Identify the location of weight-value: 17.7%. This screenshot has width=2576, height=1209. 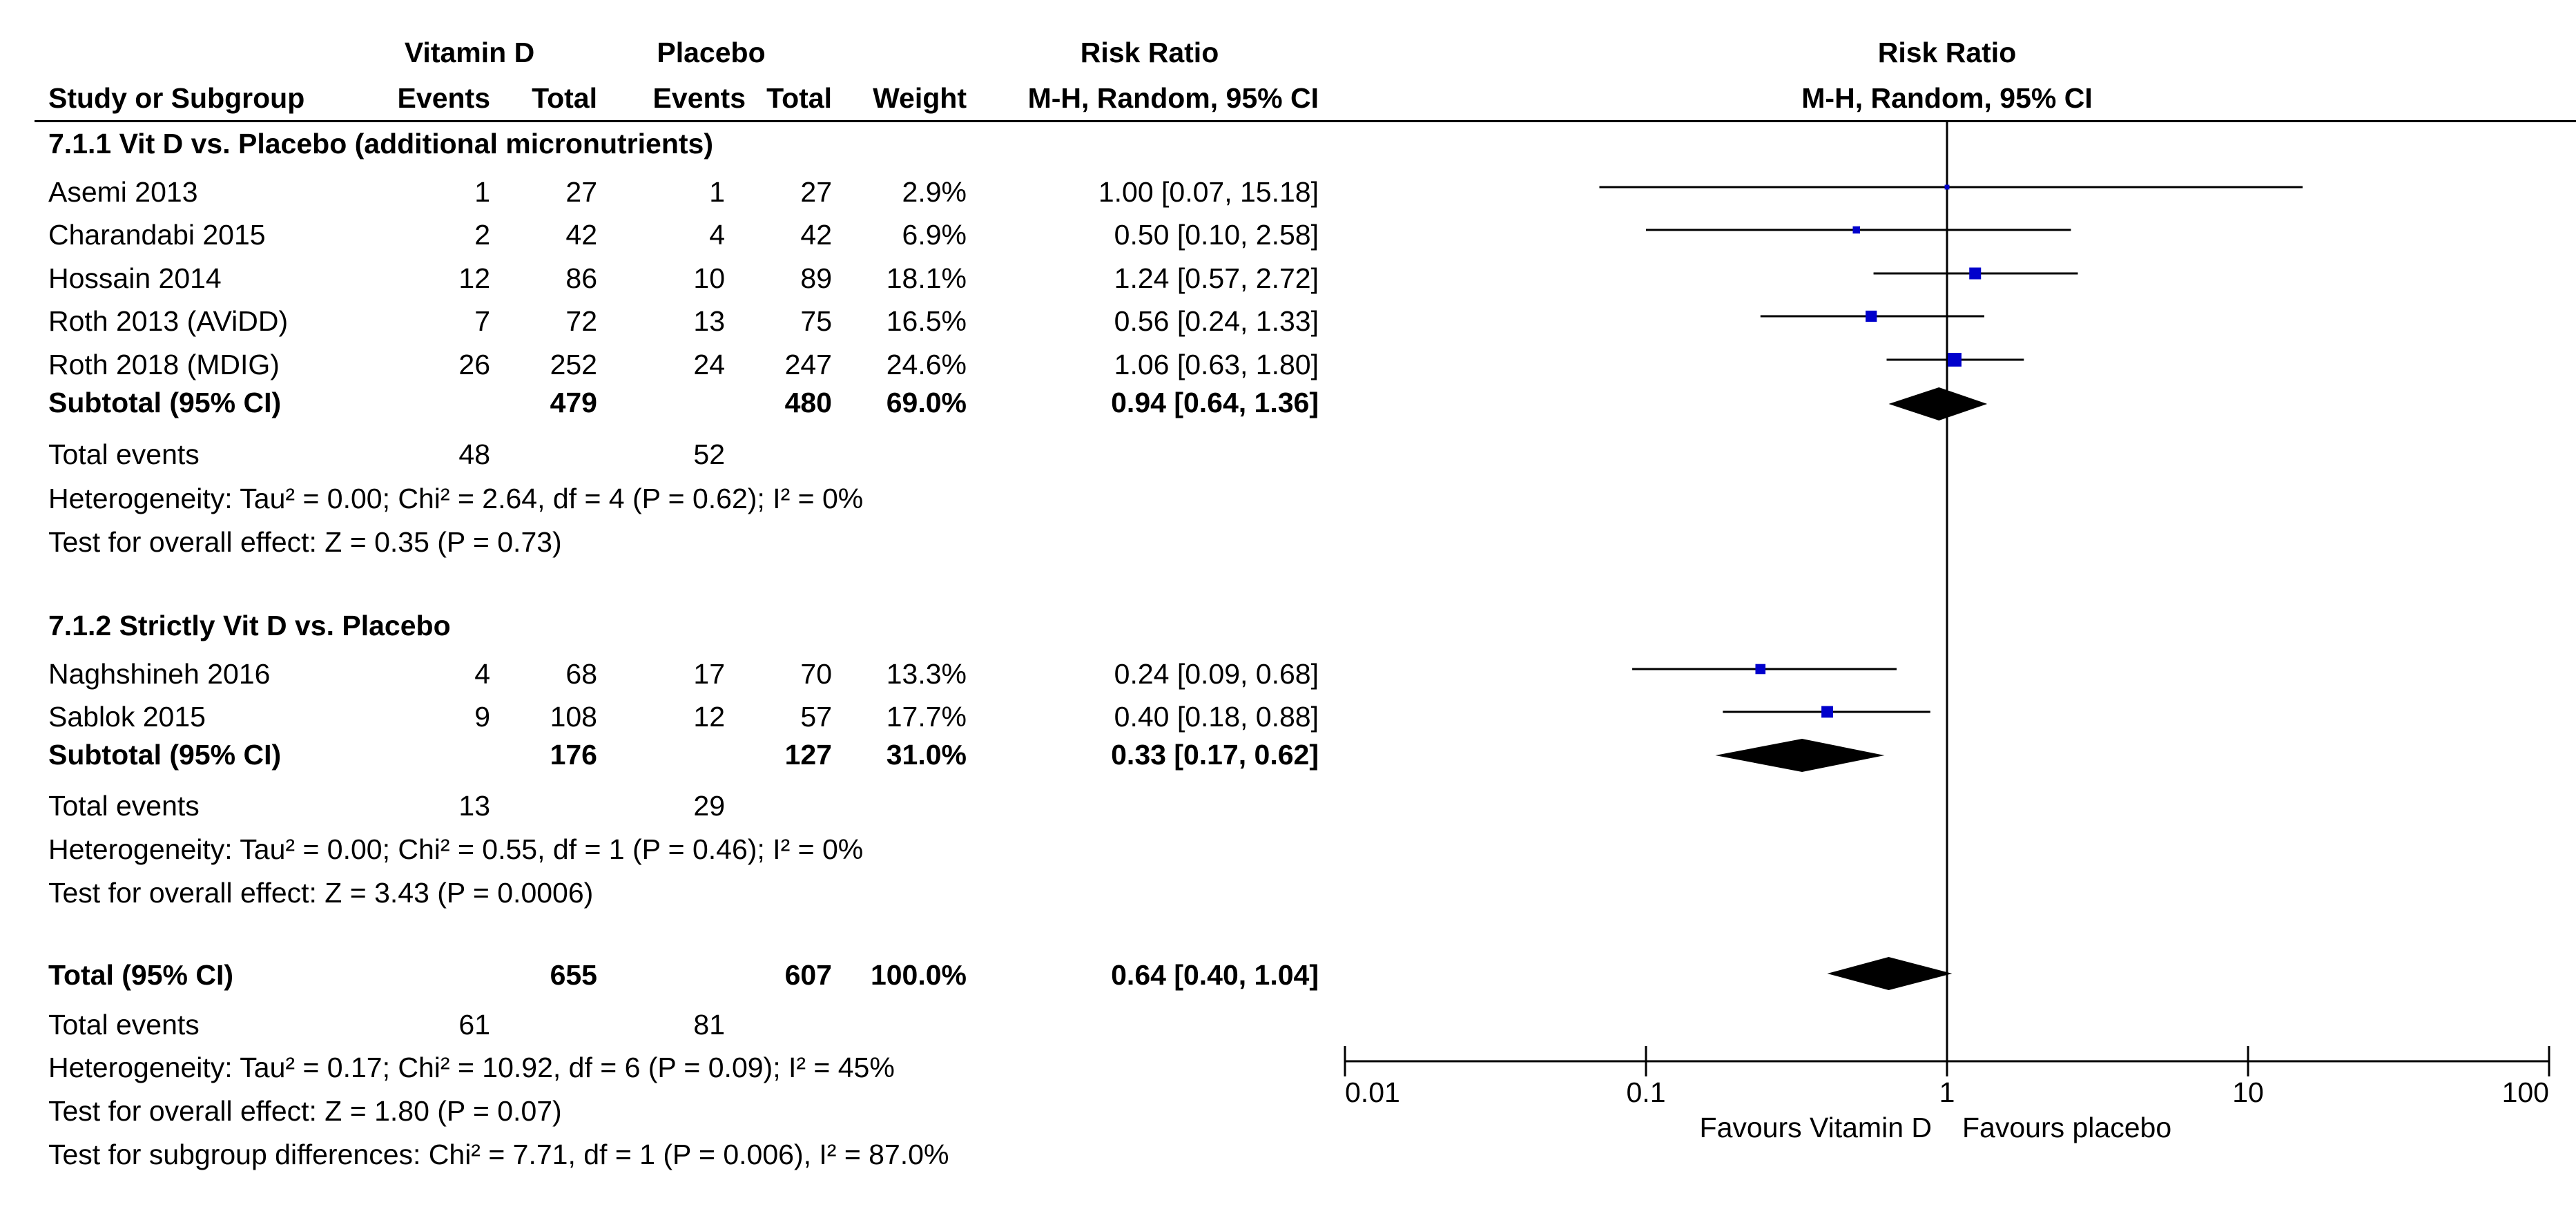
(926, 717).